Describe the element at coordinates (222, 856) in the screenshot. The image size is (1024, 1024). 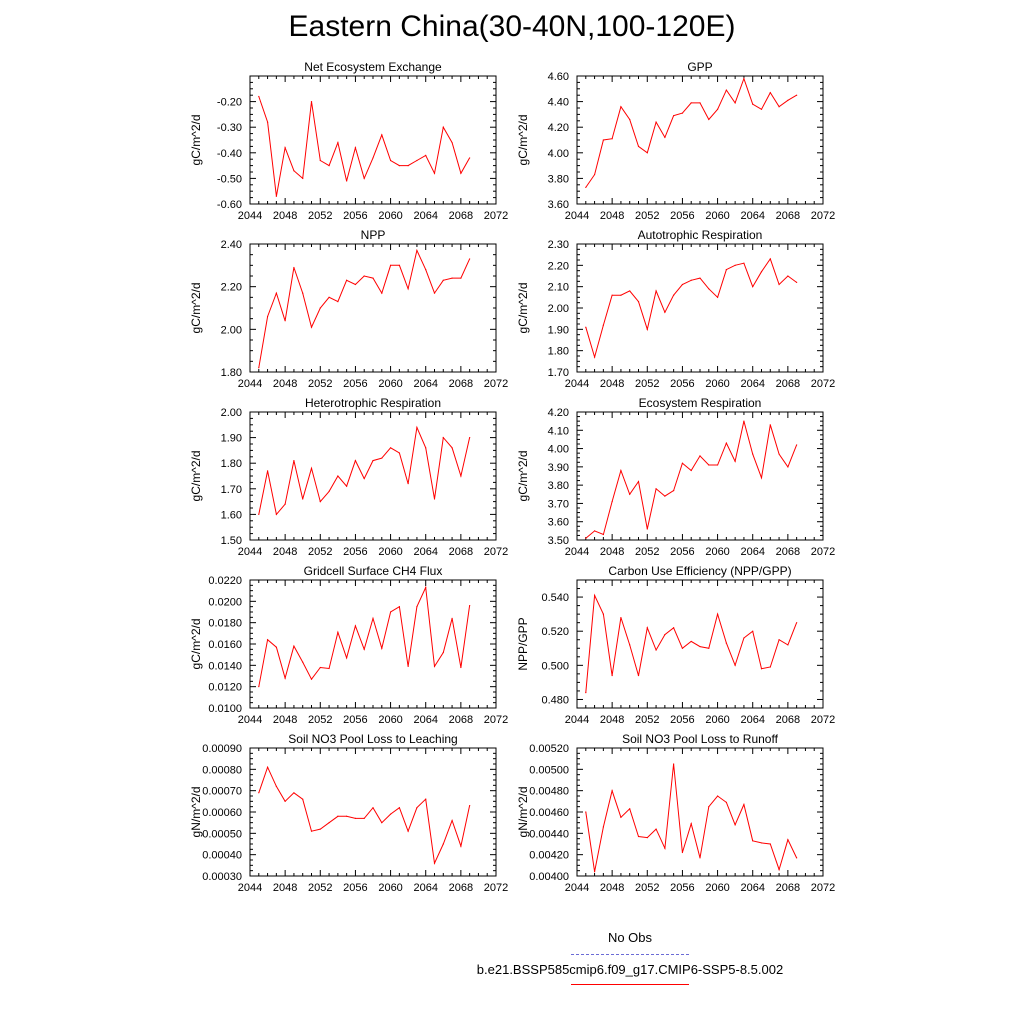
I see `y-tick-label: 0.00040` at that location.